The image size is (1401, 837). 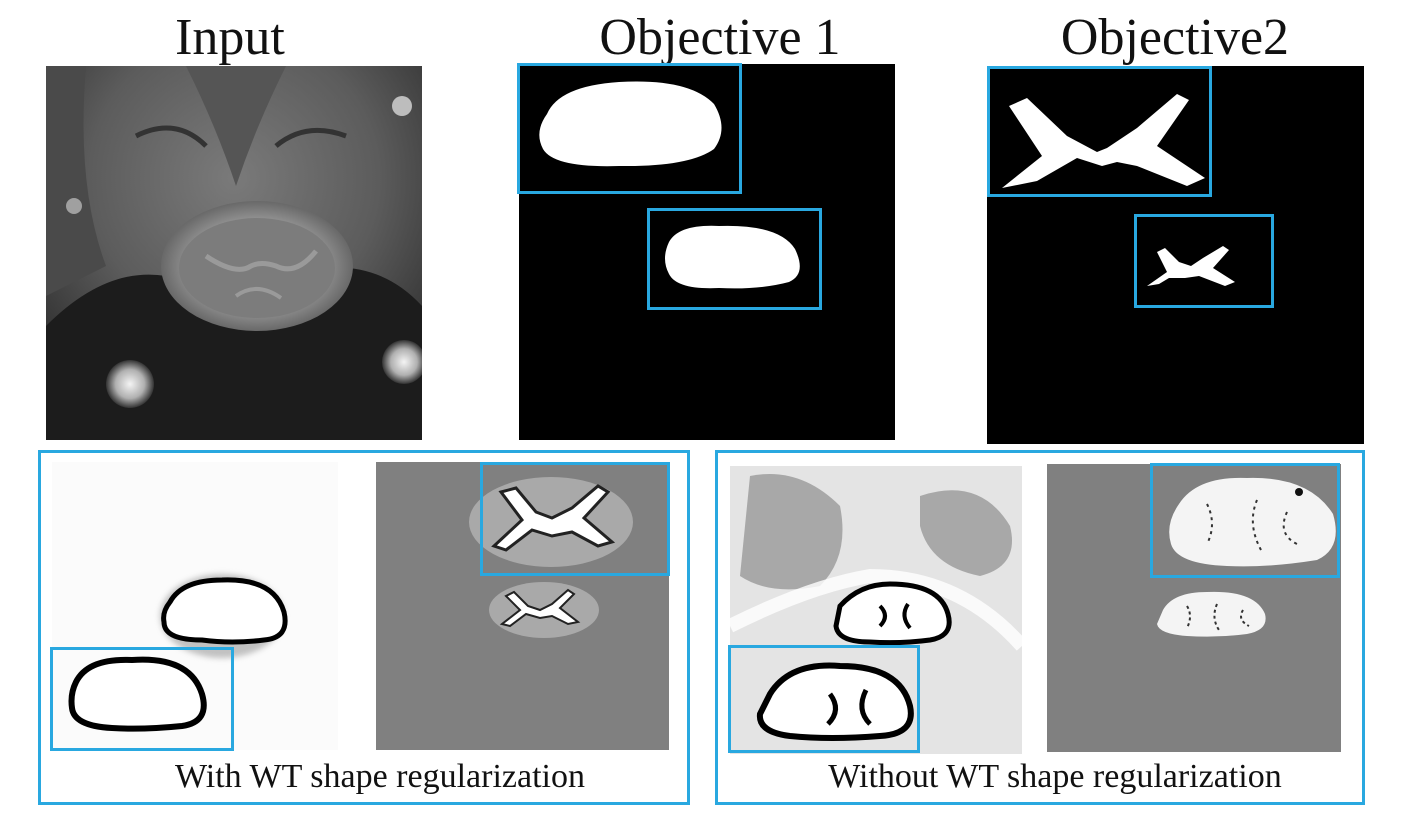 What do you see at coordinates (720, 37) in the screenshot?
I see `objective1-title: Objective 1` at bounding box center [720, 37].